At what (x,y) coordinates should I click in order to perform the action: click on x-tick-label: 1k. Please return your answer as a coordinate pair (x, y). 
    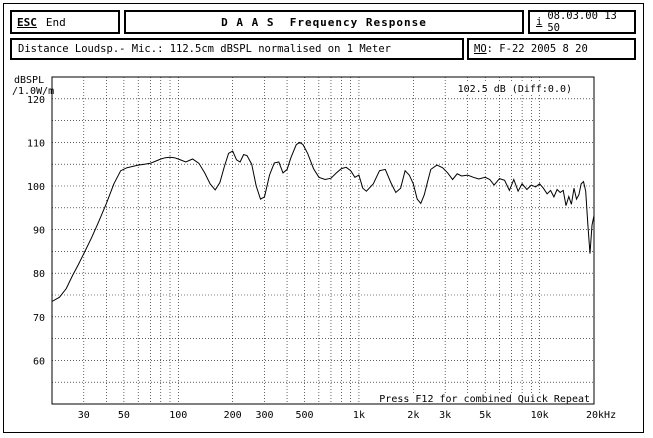
    Looking at the image, I should click on (359, 415).